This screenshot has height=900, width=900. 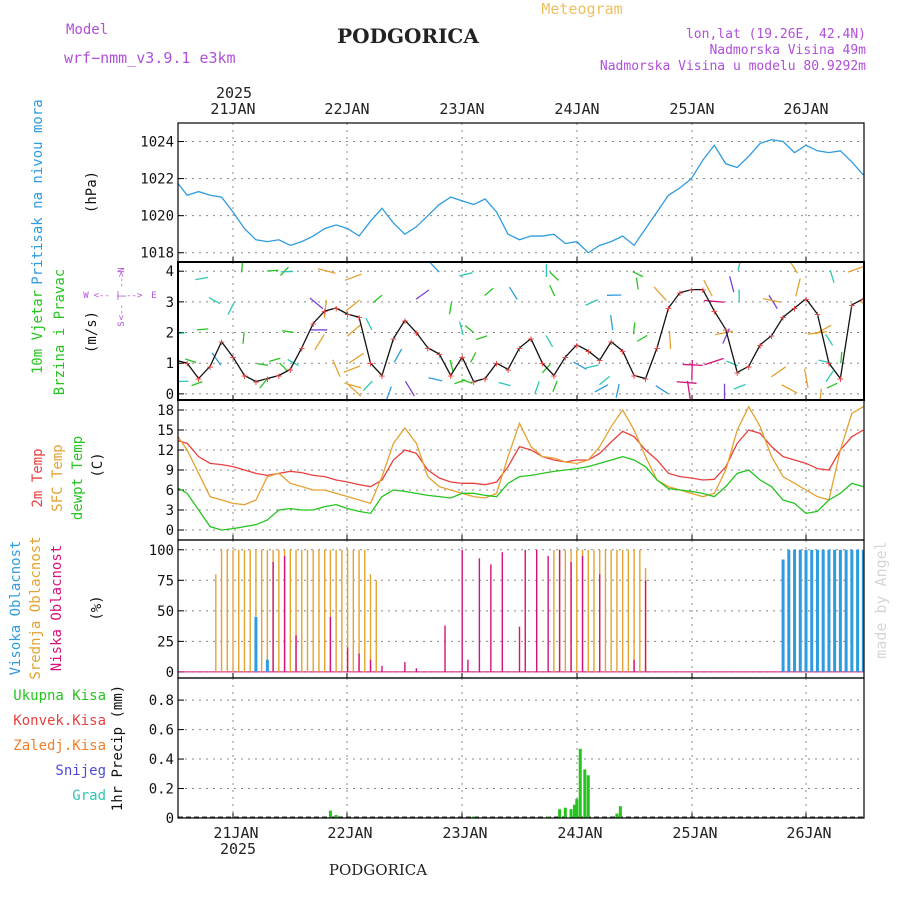 What do you see at coordinates (58, 477) in the screenshot?
I see `sfctemp-label: SFC Temp` at bounding box center [58, 477].